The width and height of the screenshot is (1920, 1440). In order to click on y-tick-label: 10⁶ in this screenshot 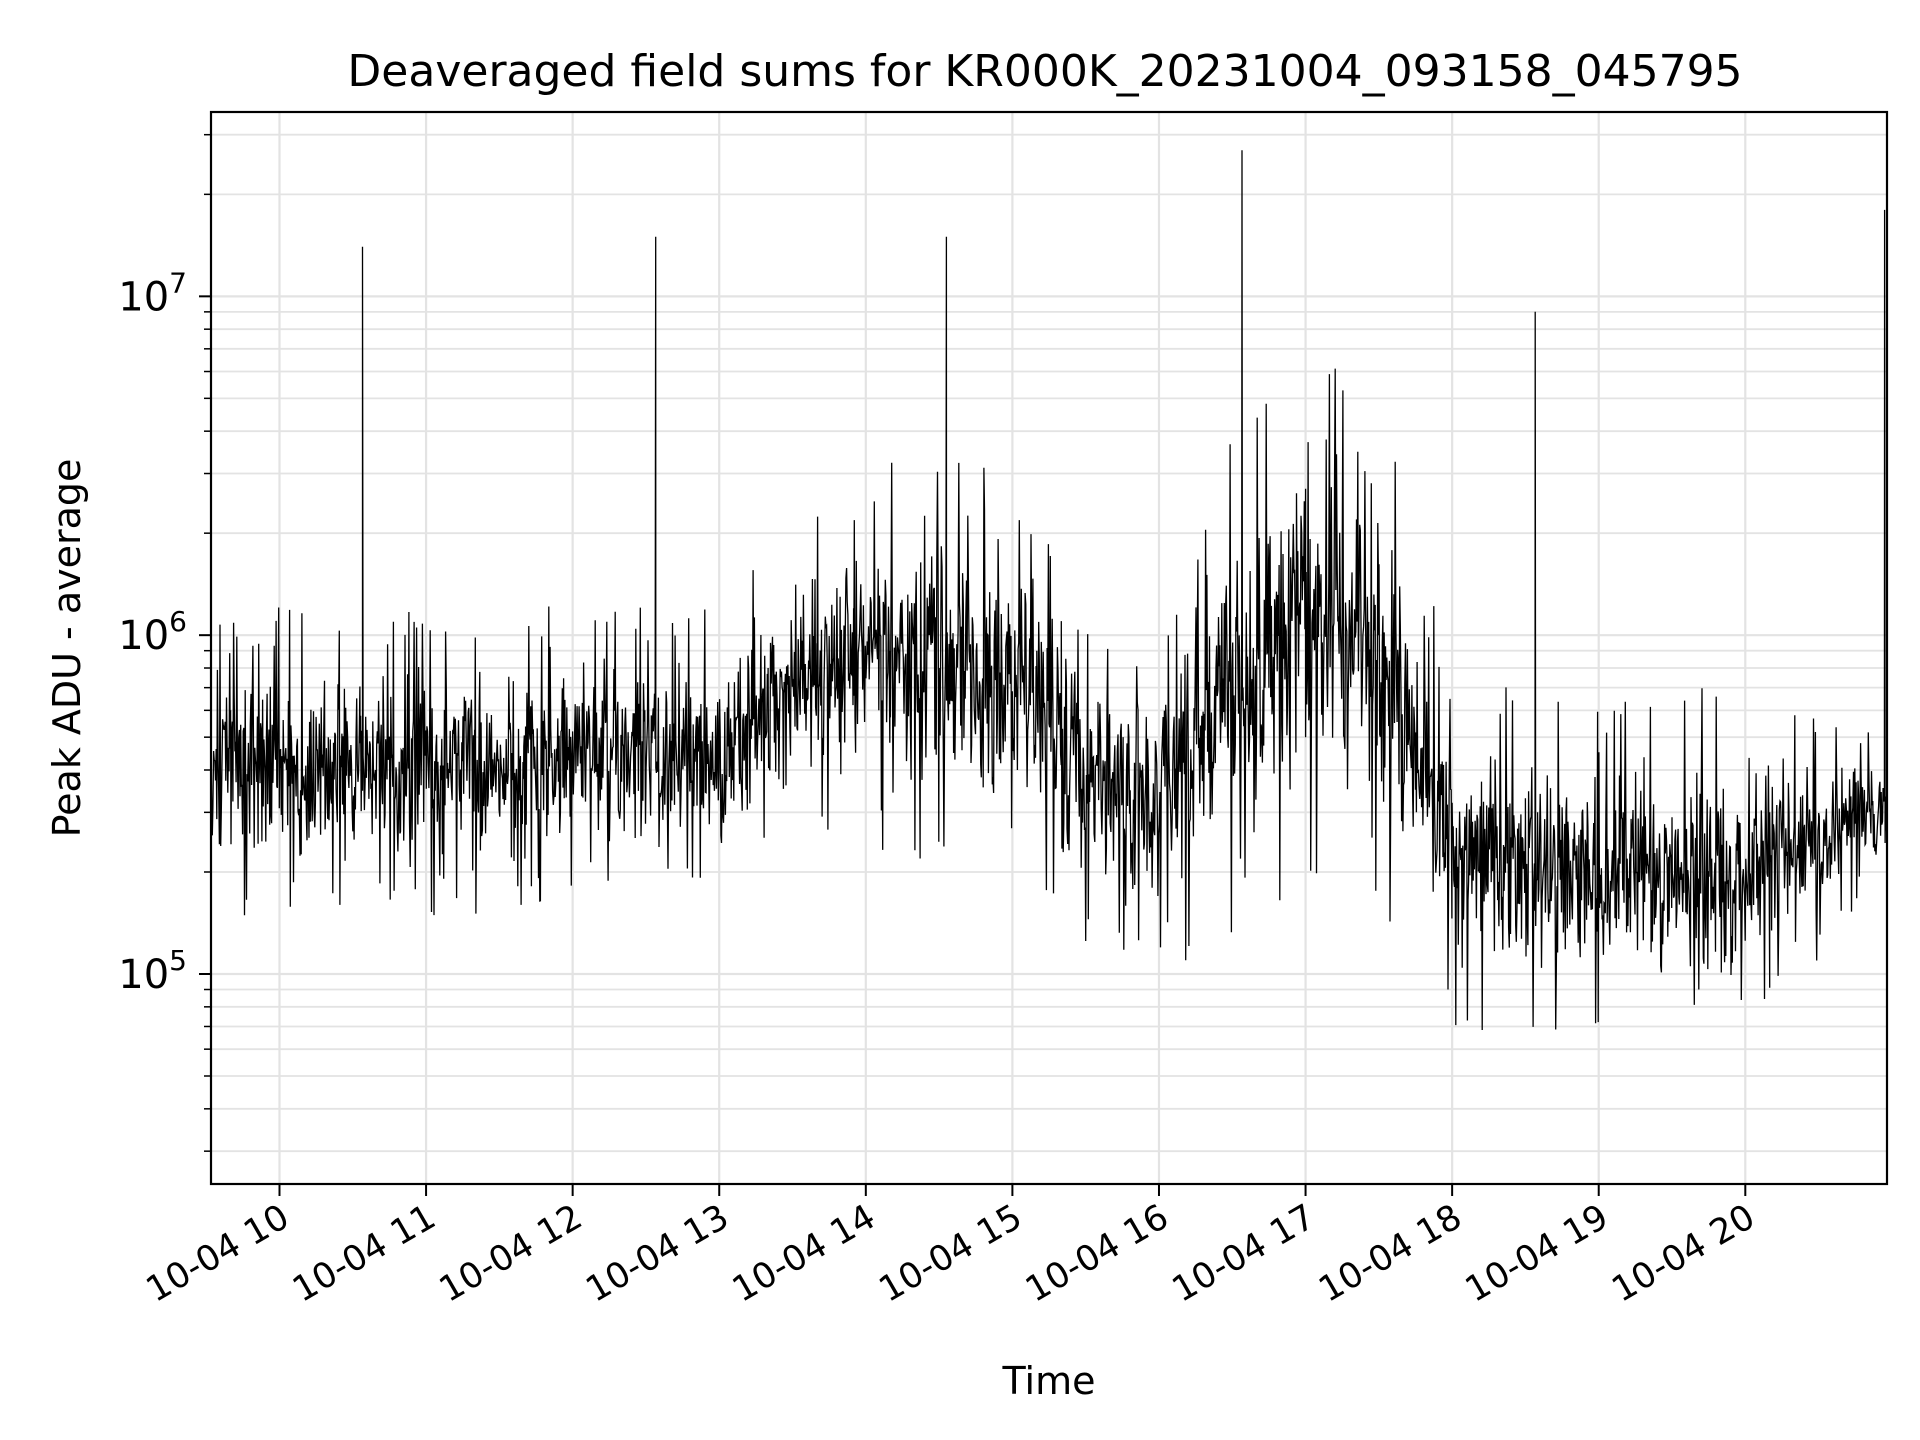, I will do `click(152, 632)`.